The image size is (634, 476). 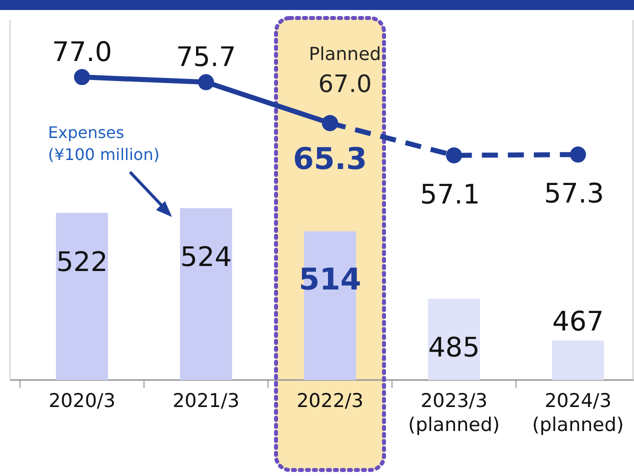 What do you see at coordinates (206, 401) in the screenshot?
I see `x-tick-label: 2021/3` at bounding box center [206, 401].